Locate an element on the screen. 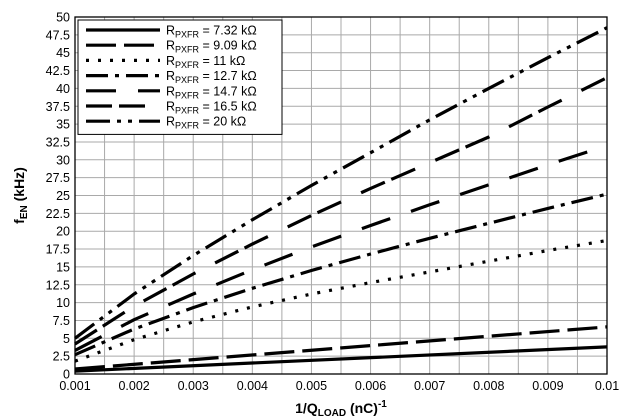 The width and height of the screenshot is (625, 420). legend-label-1: RPXFR = 7.32 kΩ is located at coordinates (211, 32).